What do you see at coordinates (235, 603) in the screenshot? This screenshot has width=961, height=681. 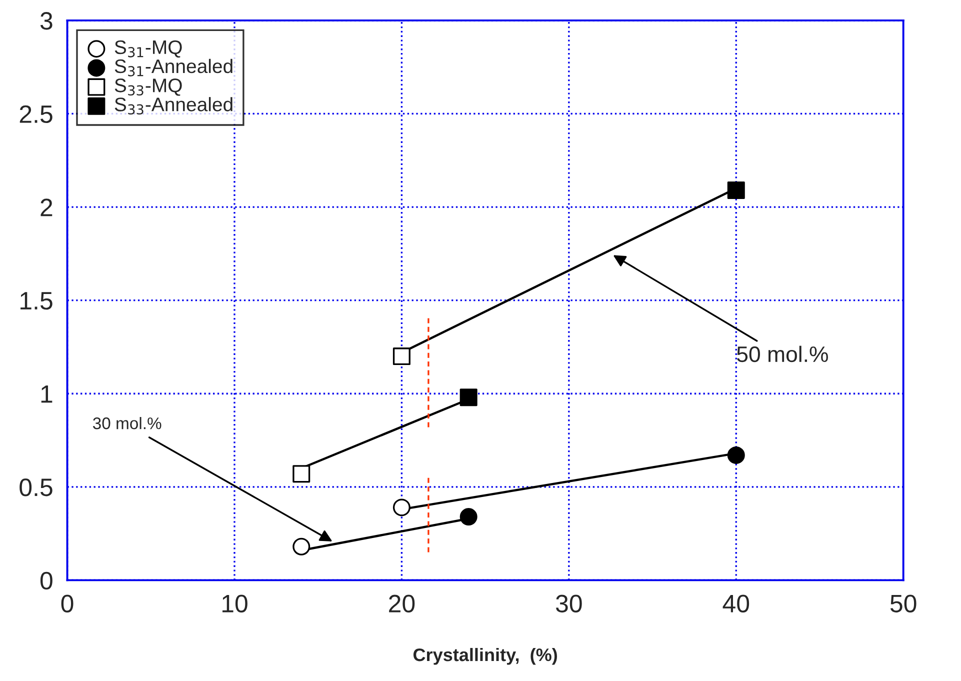 I see `x-tick-label: 10` at bounding box center [235, 603].